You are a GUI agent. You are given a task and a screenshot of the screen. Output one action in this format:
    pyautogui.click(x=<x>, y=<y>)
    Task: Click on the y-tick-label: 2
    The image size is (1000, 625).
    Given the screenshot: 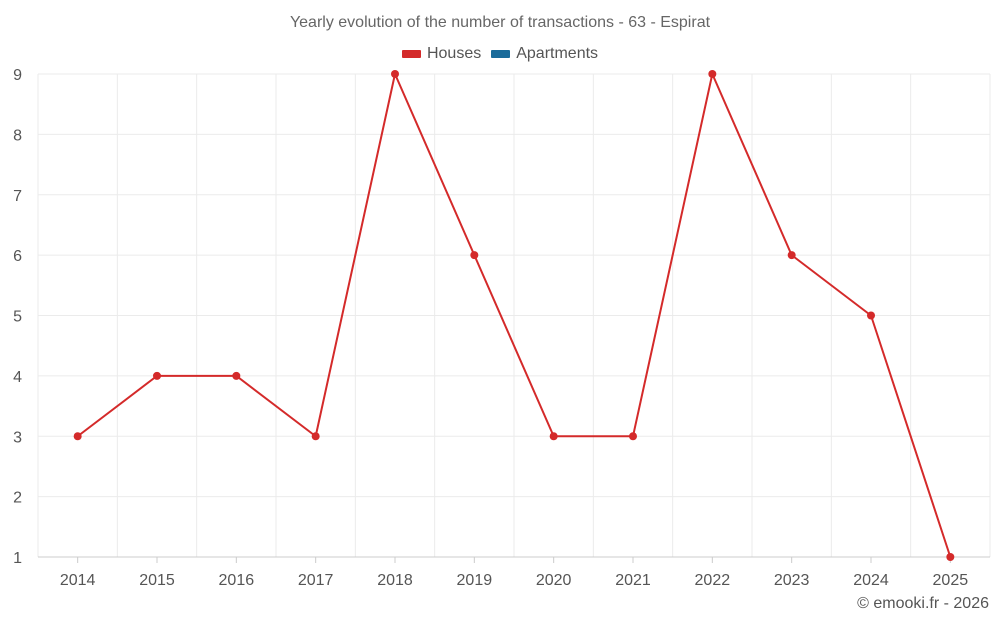 What is the action you would take?
    pyautogui.click(x=17, y=498)
    